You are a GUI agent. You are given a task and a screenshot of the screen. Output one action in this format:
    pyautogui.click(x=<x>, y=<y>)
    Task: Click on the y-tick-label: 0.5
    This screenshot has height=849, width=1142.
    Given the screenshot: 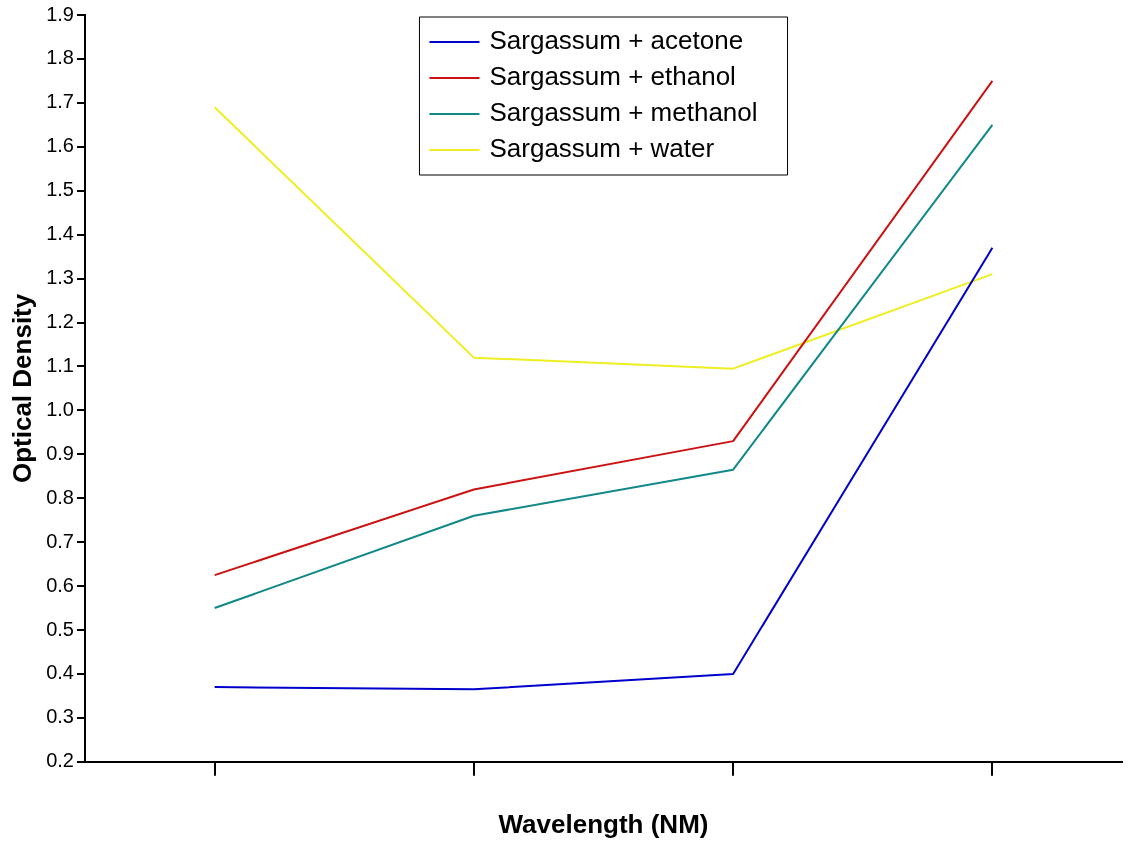 What is the action you would take?
    pyautogui.click(x=60, y=628)
    